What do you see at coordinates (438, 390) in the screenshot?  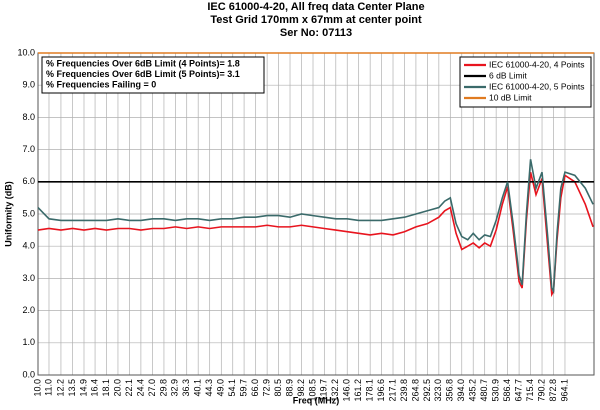 I see `x-tick-label: 323.0` at bounding box center [438, 390].